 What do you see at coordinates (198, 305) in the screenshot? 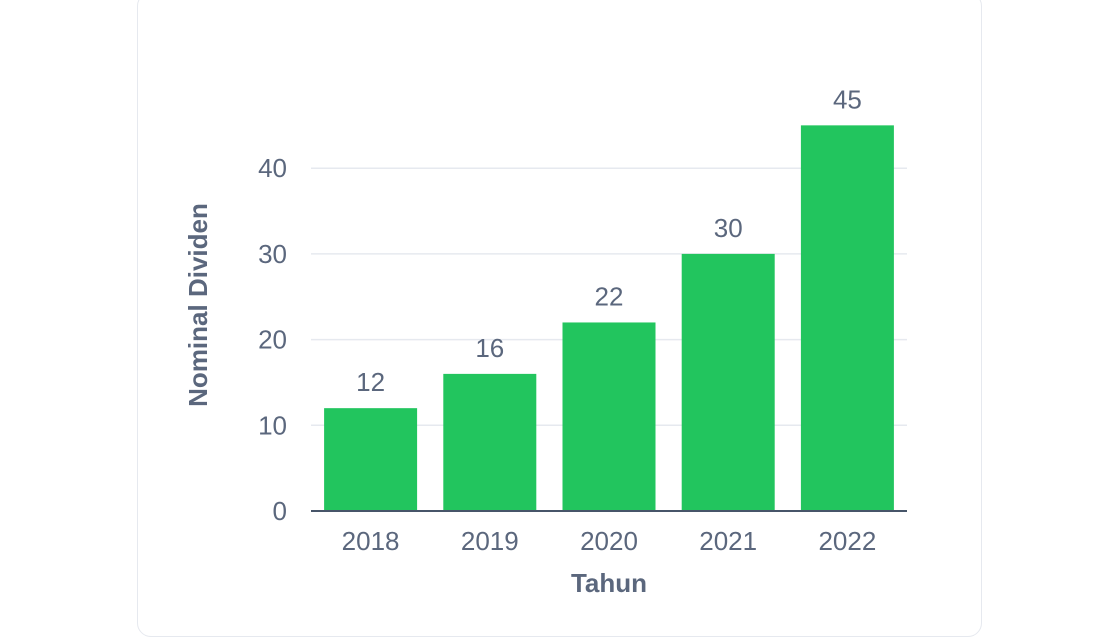
I see `y-axis-title: Nominal Dividen` at bounding box center [198, 305].